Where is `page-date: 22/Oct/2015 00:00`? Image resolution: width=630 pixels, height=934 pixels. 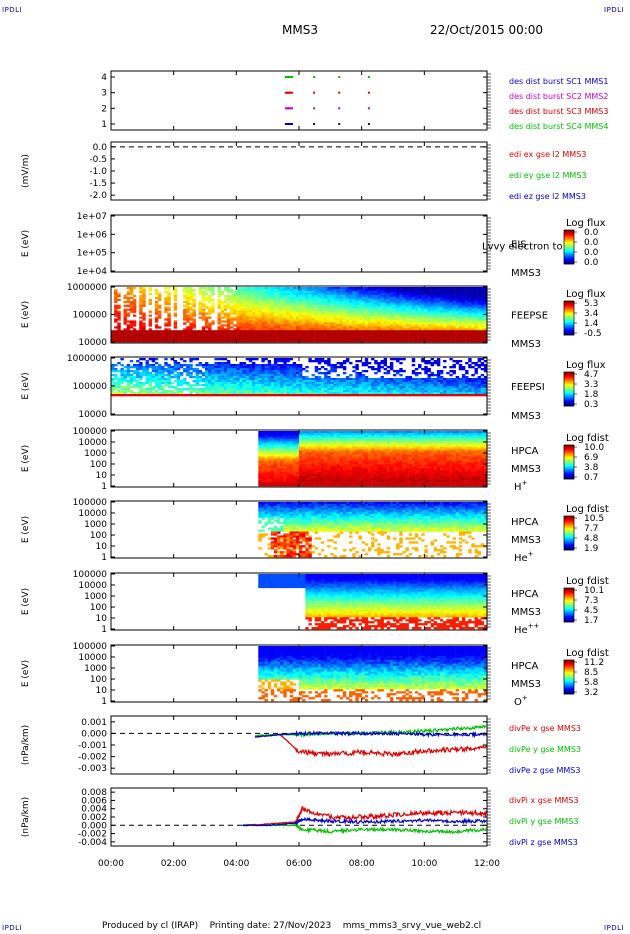 page-date: 22/Oct/2015 00:00 is located at coordinates (487, 30).